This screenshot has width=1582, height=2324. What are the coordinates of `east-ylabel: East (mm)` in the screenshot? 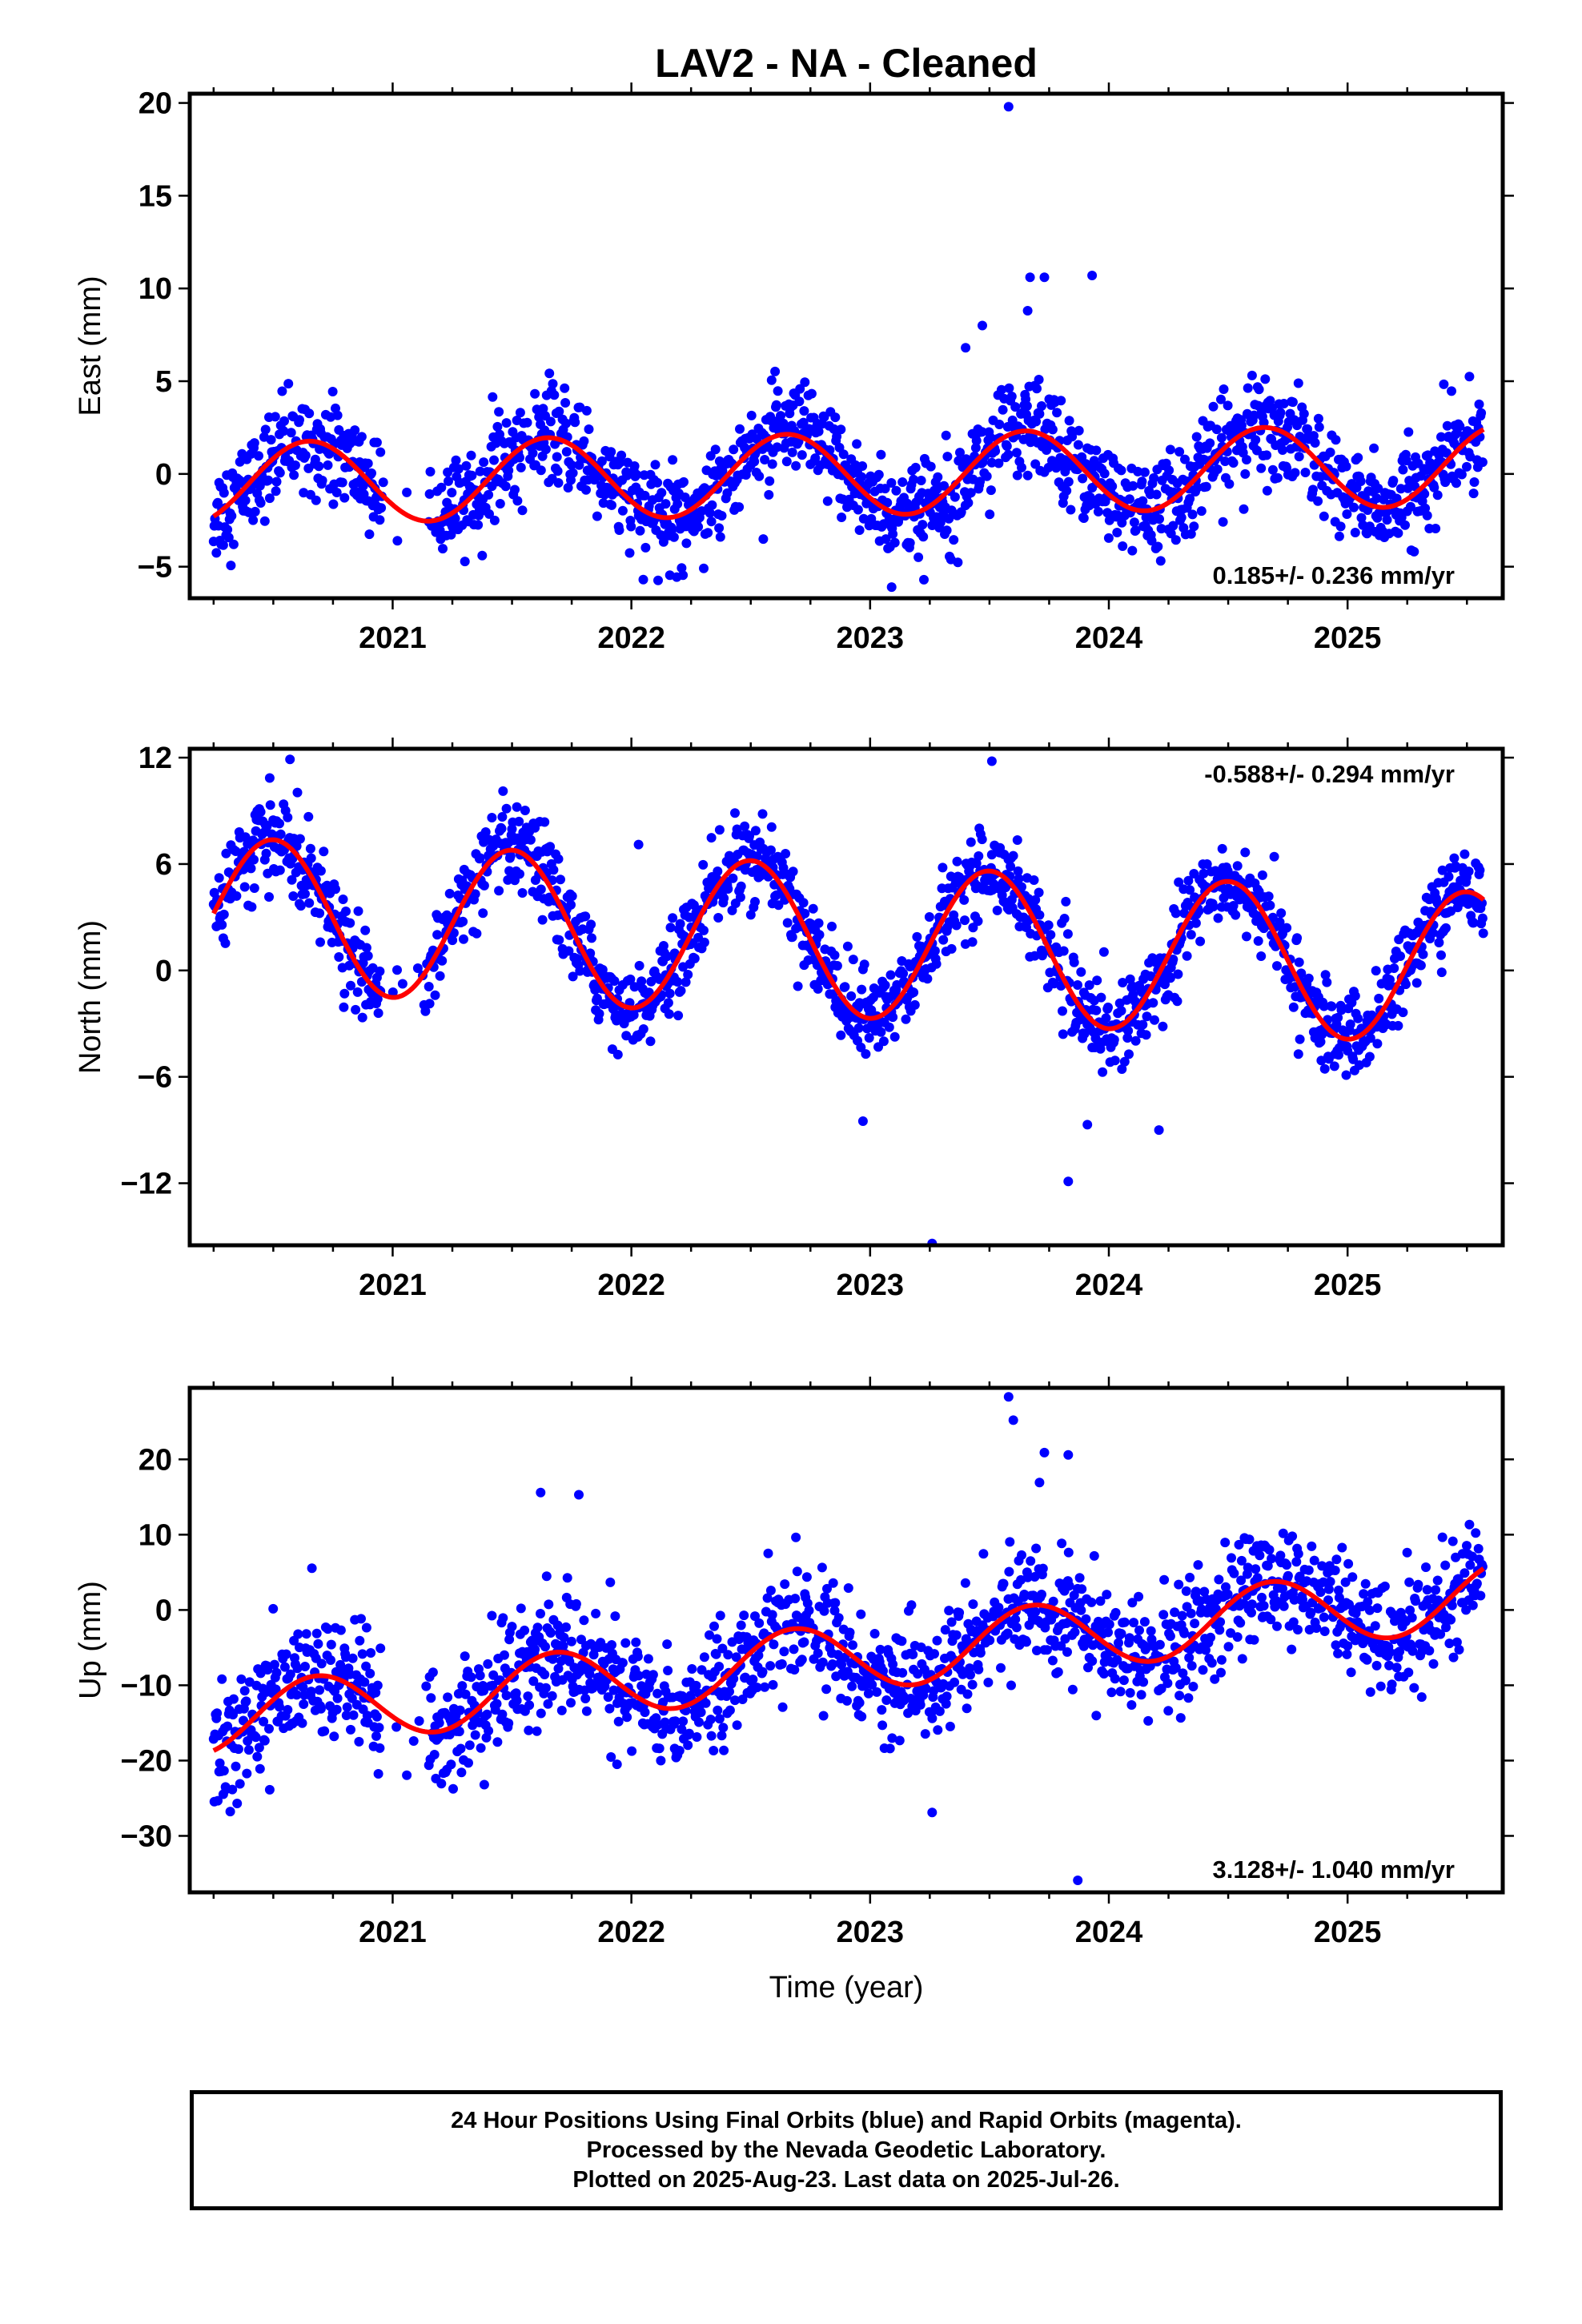 It's located at (91, 345).